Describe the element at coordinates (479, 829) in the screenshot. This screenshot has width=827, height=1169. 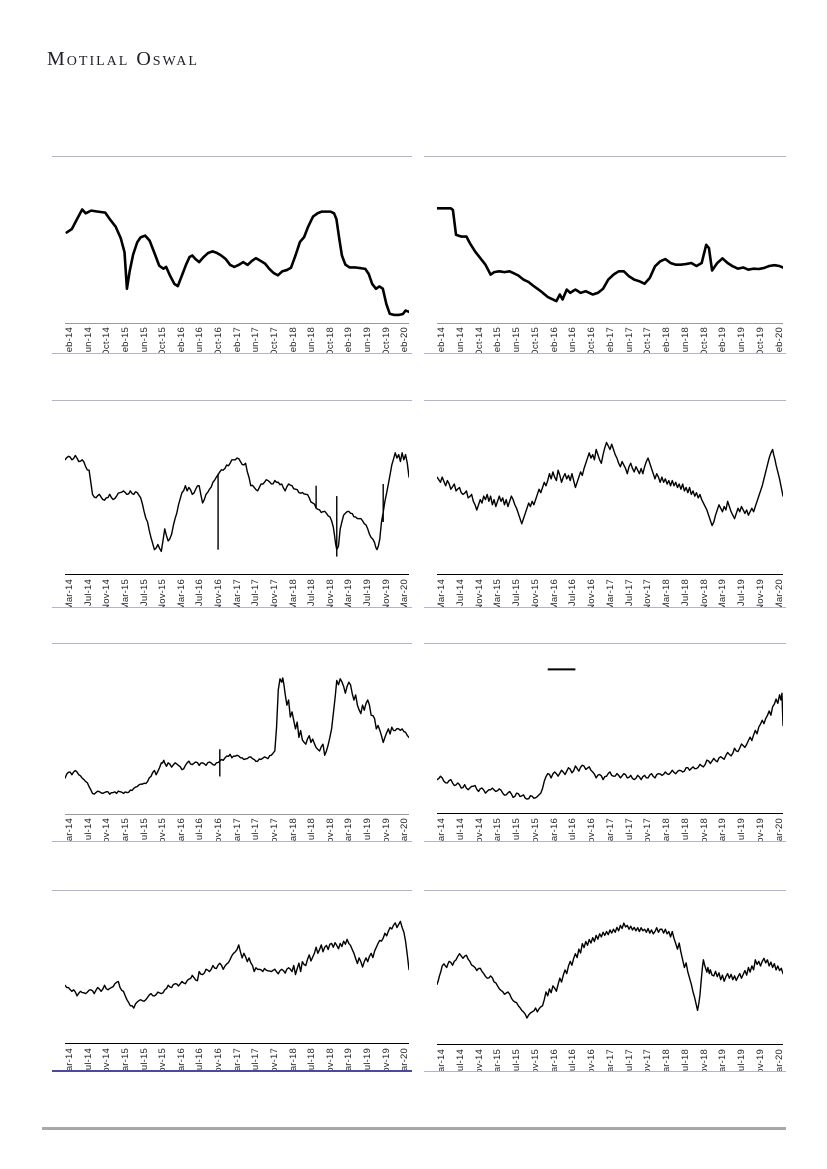
I see `x-axis-label: Nov-14` at that location.